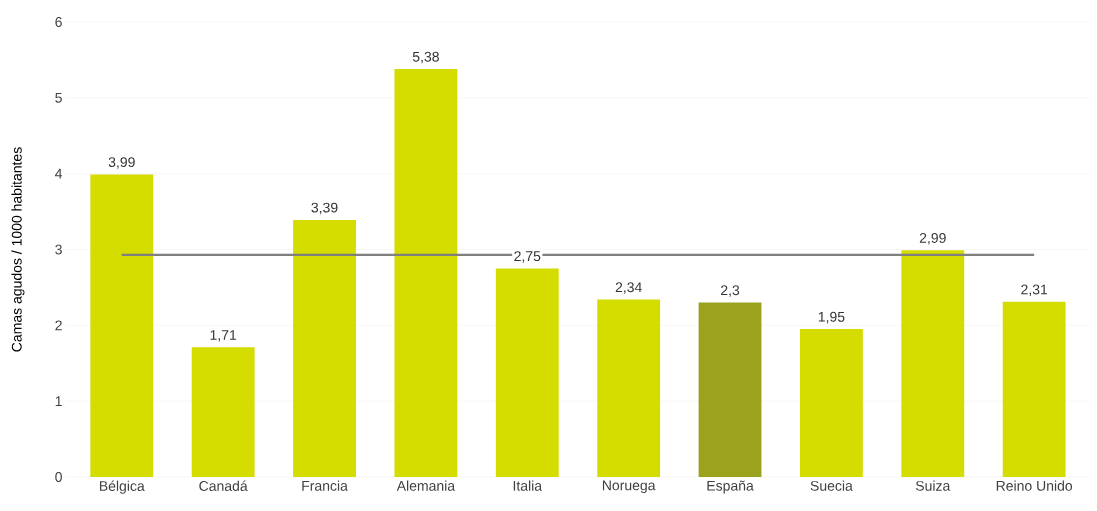  What do you see at coordinates (18, 249) in the screenshot?
I see `y-axis-title: Camas agudos / 1000 habitantes` at bounding box center [18, 249].